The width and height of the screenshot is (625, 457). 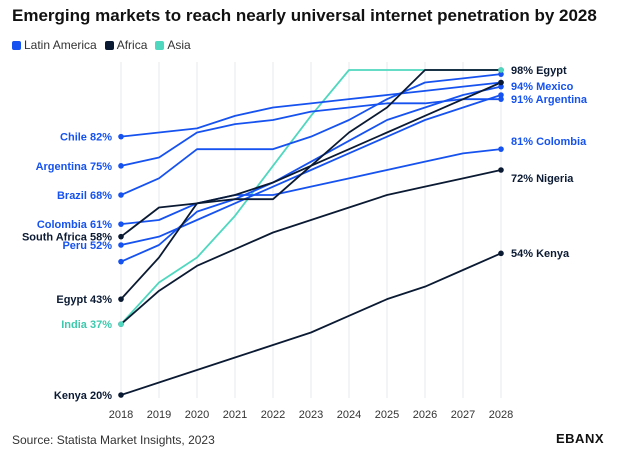 What do you see at coordinates (121, 299) in the screenshot?
I see `start-point-egypt` at bounding box center [121, 299].